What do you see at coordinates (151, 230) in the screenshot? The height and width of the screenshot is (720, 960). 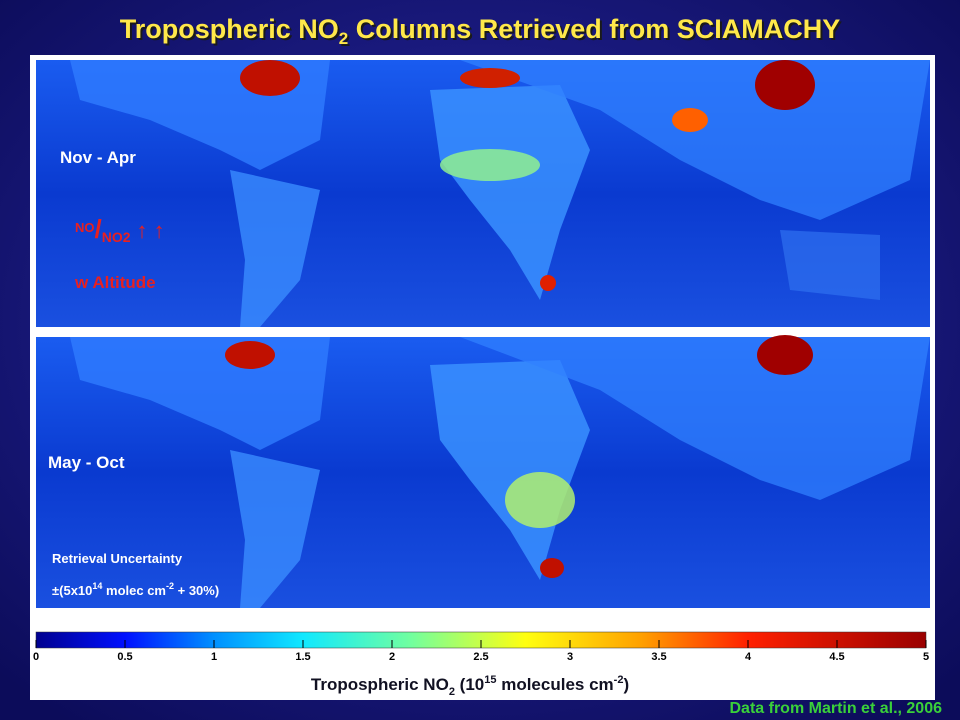 I see `annotation-text: ↑ ↑` at bounding box center [151, 230].